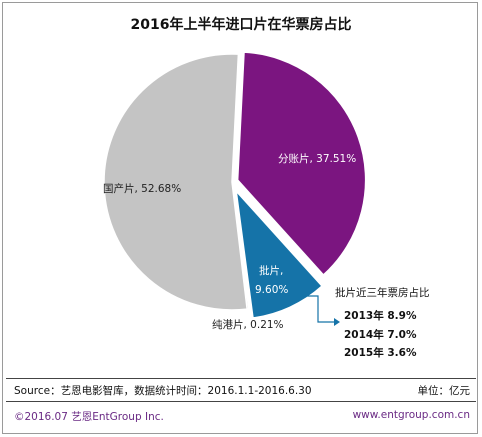 Image resolution: width=482 pixels, height=437 pixels. Describe the element at coordinates (382, 293) in the screenshot. I see `callout-title: 批片近三年票房占比` at that location.